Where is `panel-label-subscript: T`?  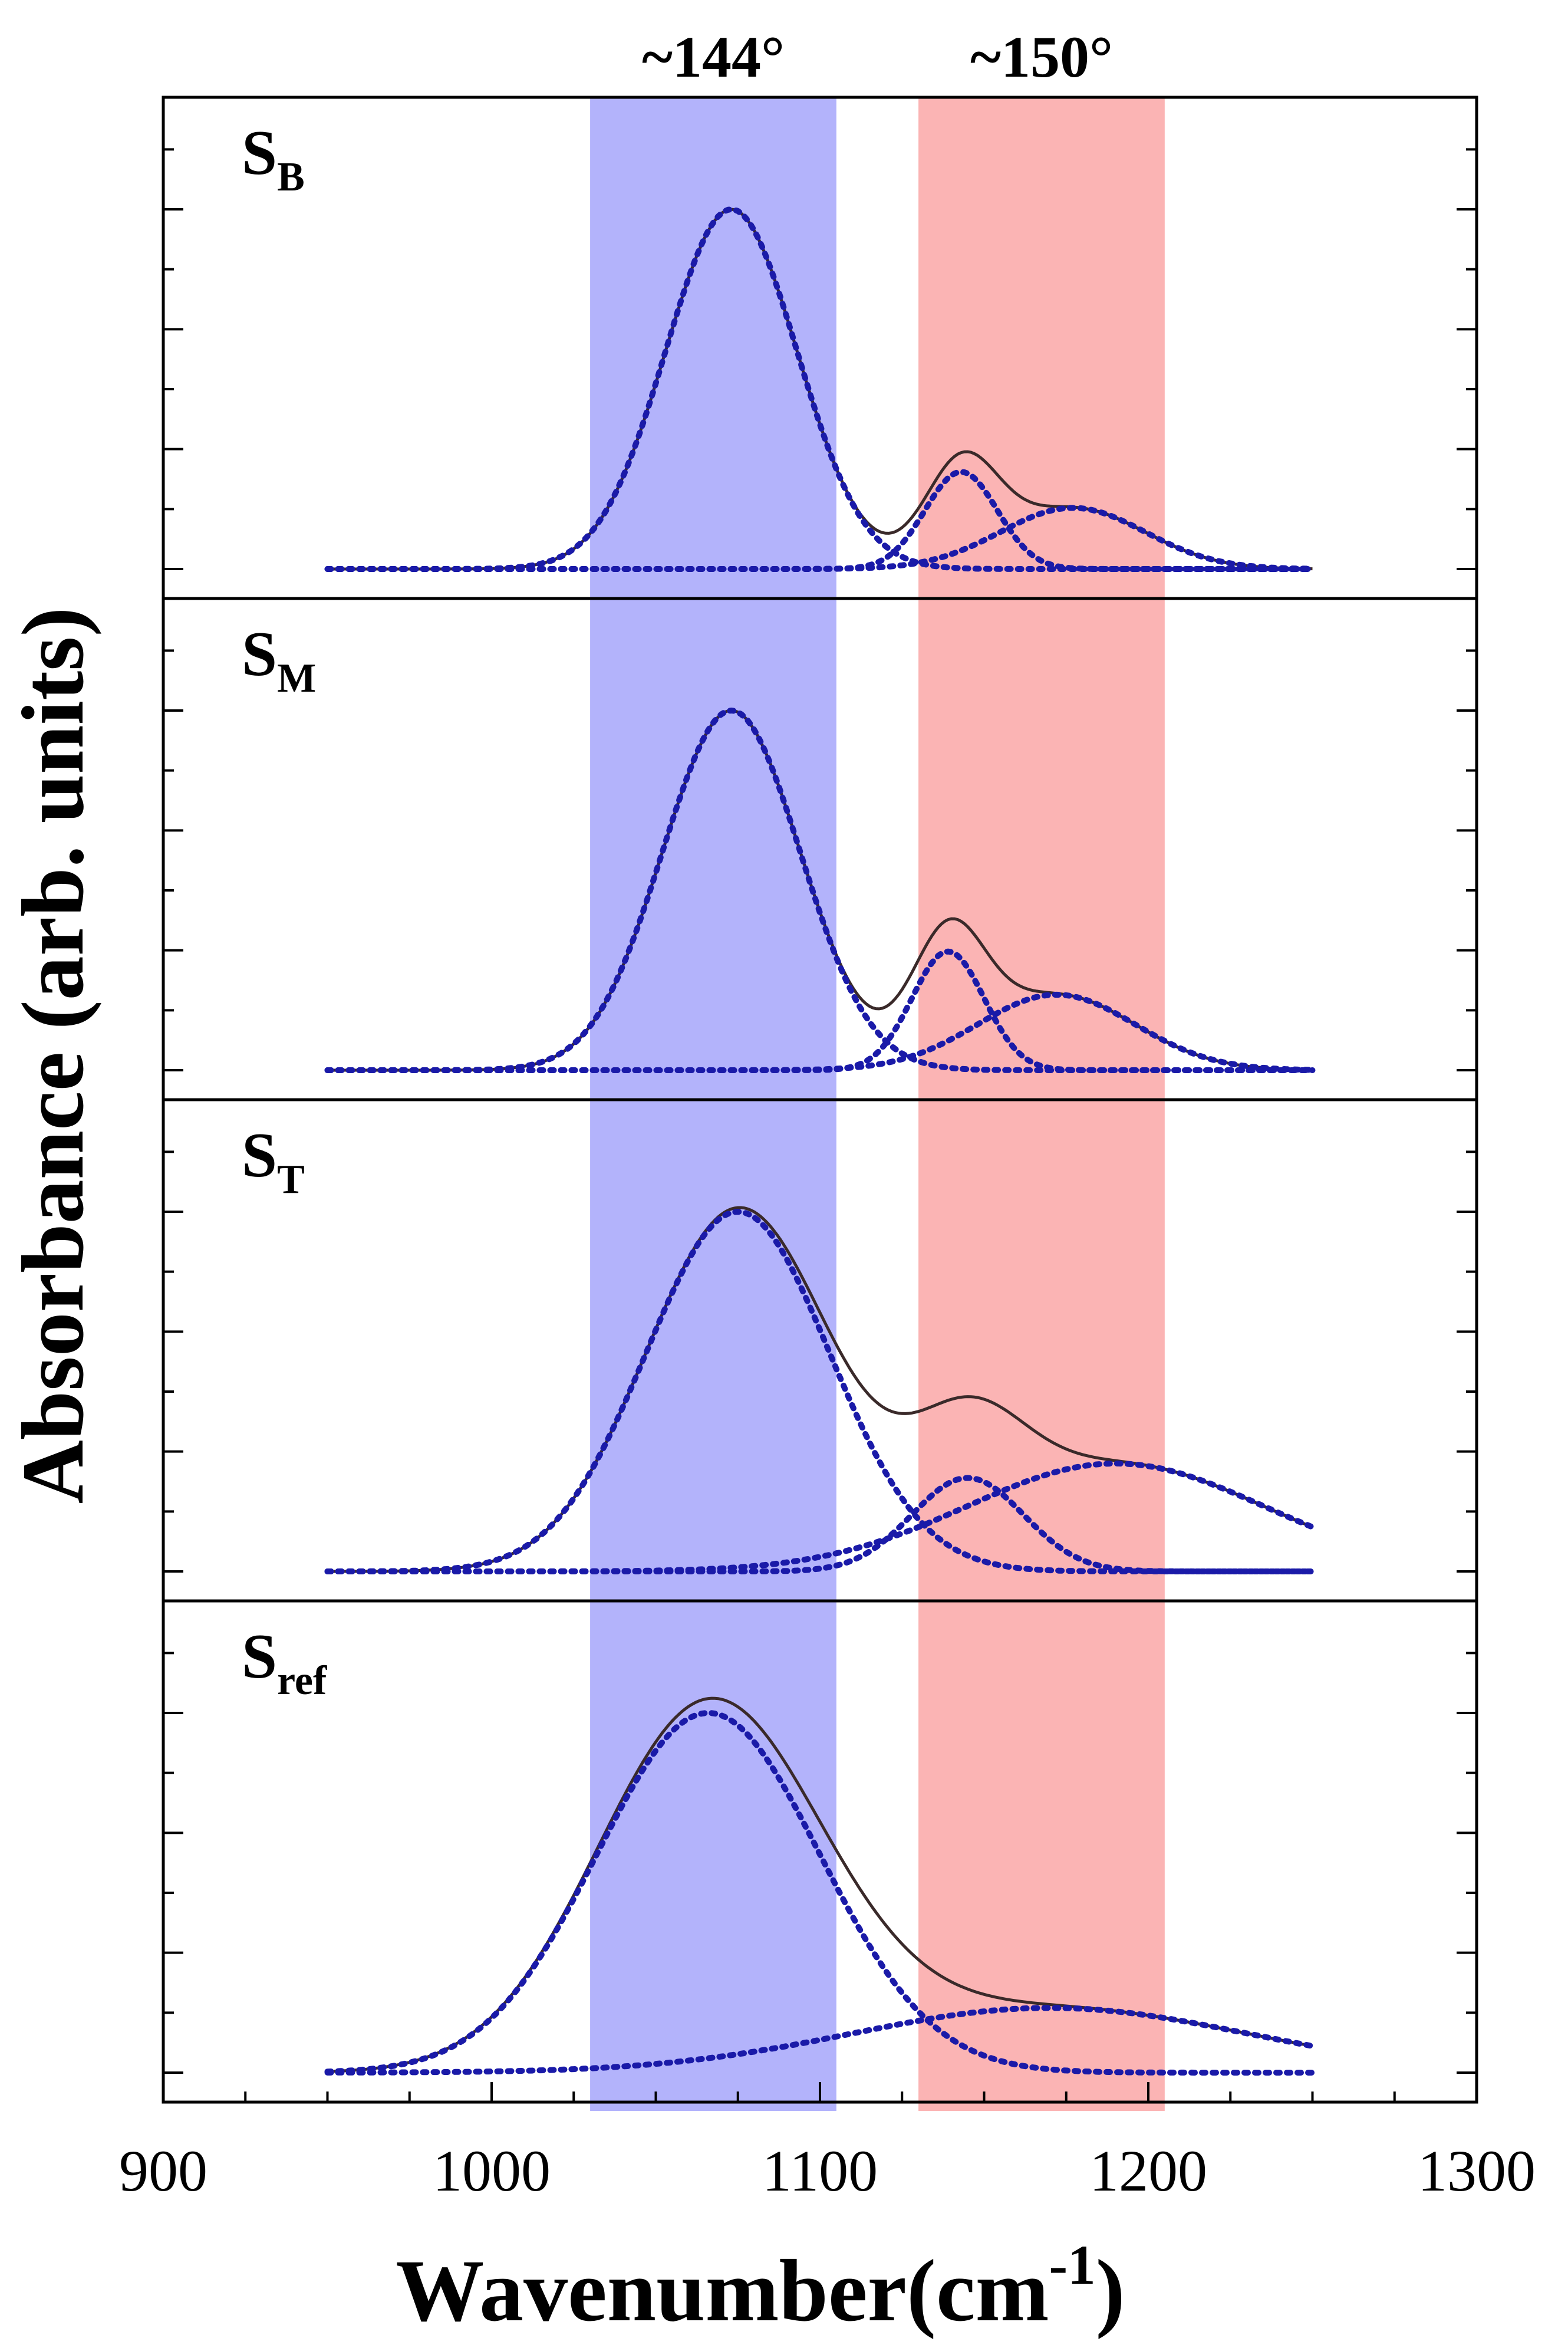 panel-label-subscript: T is located at coordinates (291, 1179).